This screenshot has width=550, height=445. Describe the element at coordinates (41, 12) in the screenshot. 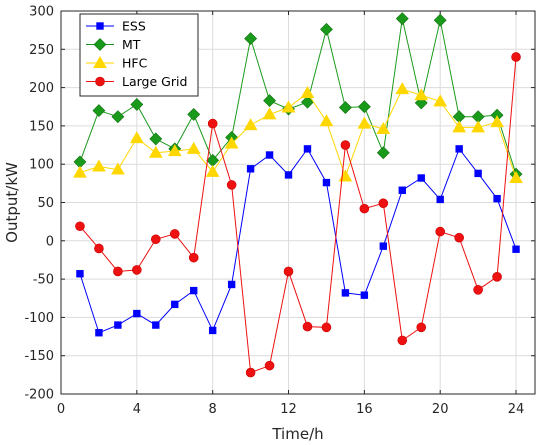

I see `y-tick-label: 300` at that location.